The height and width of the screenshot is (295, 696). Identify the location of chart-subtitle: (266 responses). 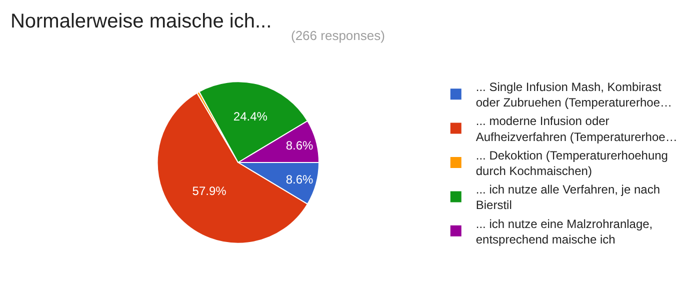
(338, 35).